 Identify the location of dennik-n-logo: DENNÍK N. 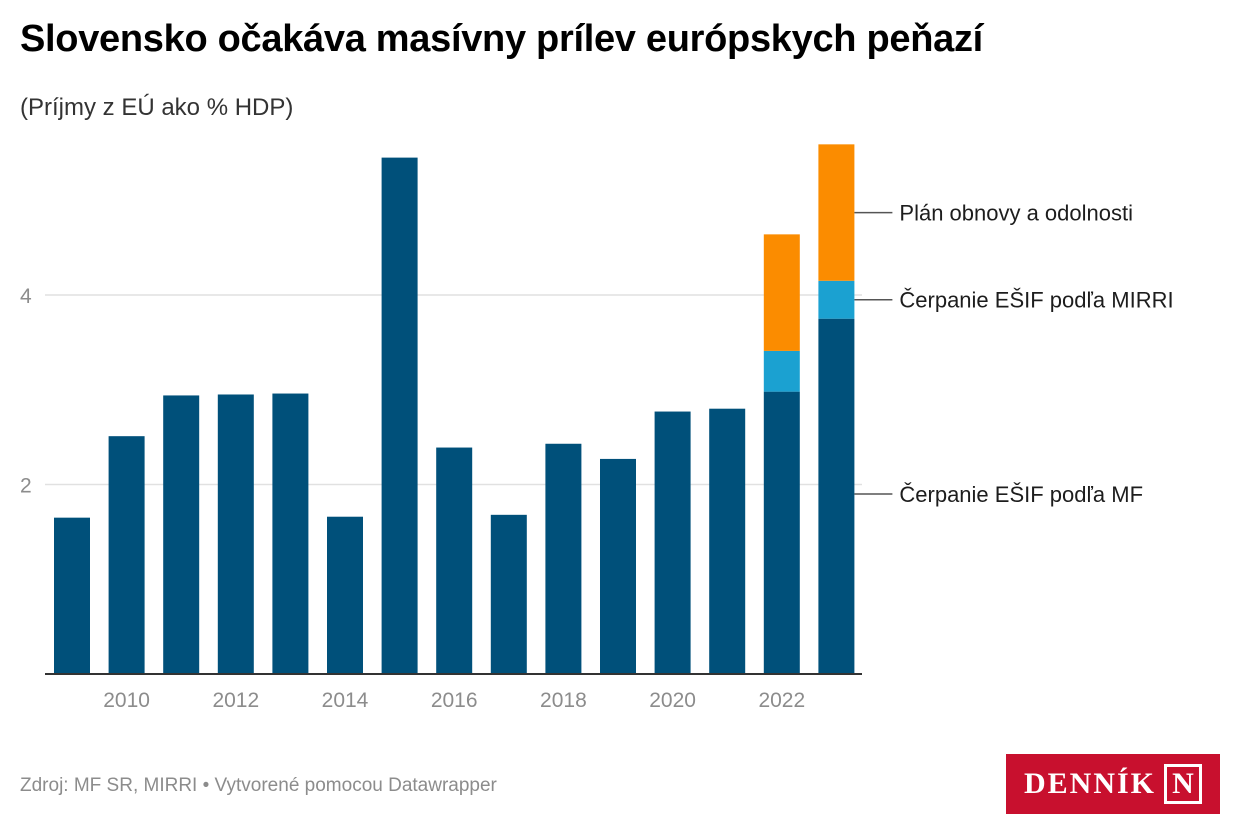
(1113, 784).